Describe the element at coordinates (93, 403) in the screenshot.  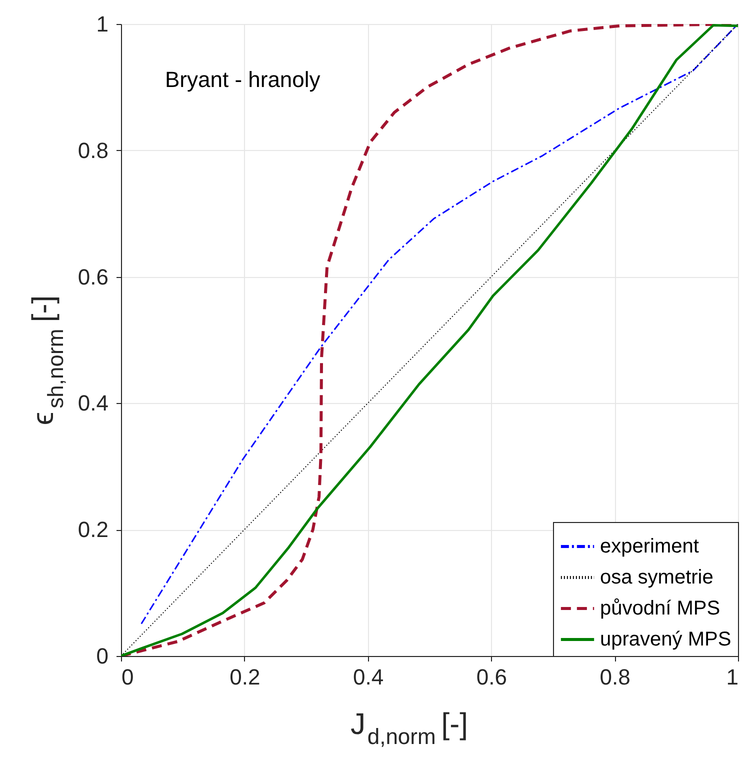
I see `y-tick-label: 0.4` at that location.